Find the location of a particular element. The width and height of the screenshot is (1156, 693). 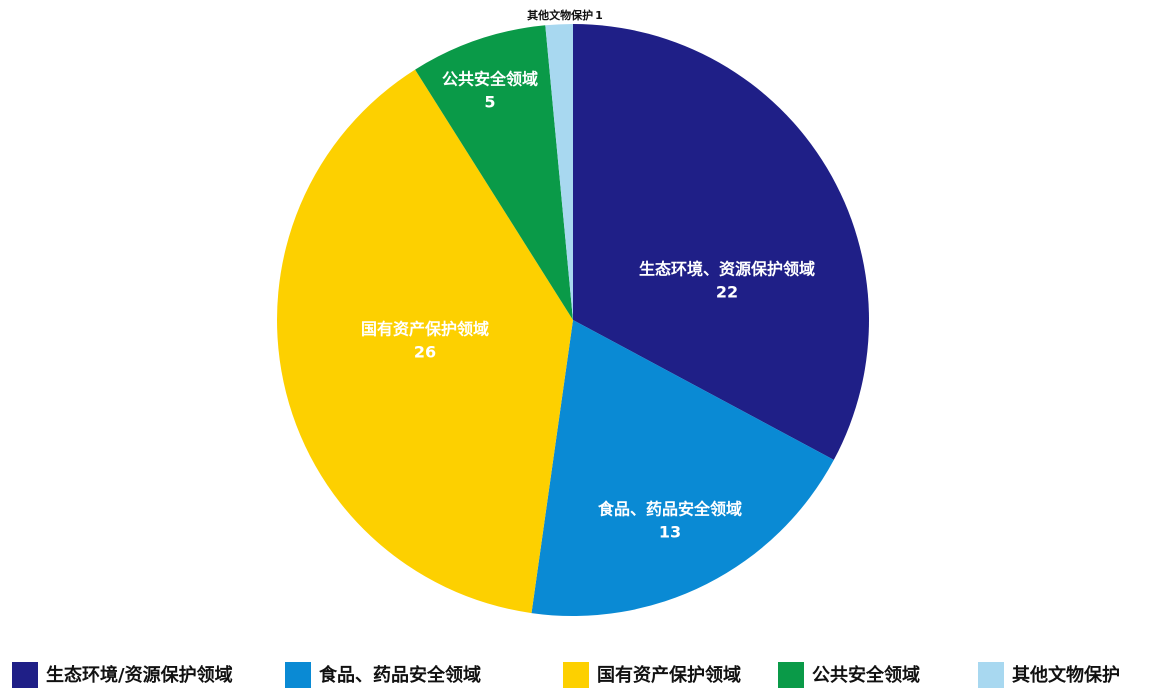

legend-label: 其他文物保护 is located at coordinates (1066, 675).